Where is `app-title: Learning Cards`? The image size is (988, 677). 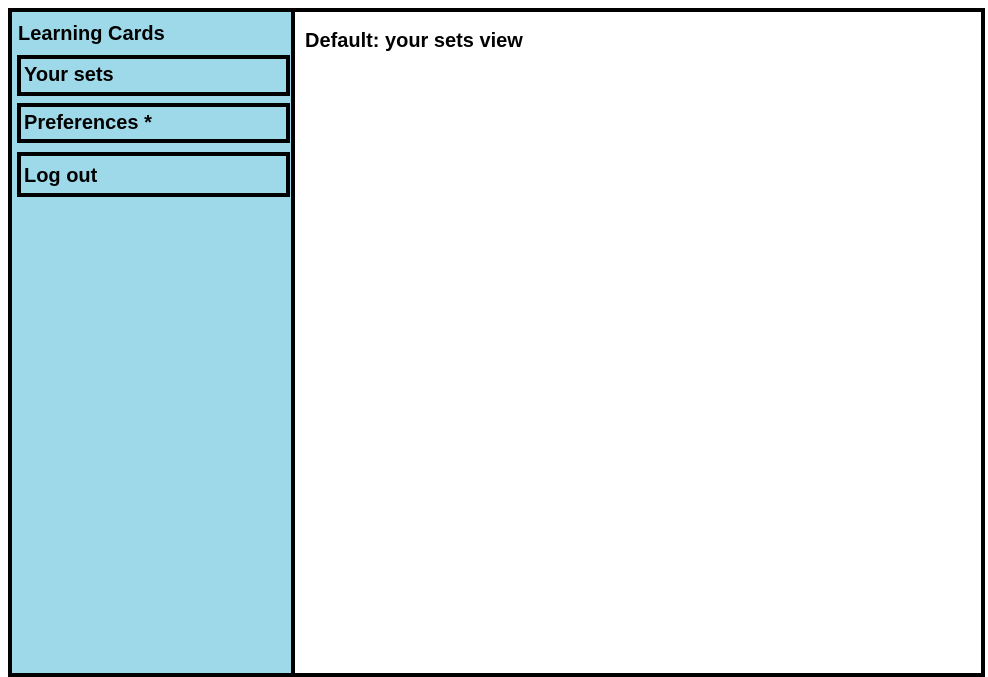
app-title: Learning Cards is located at coordinates (91, 34).